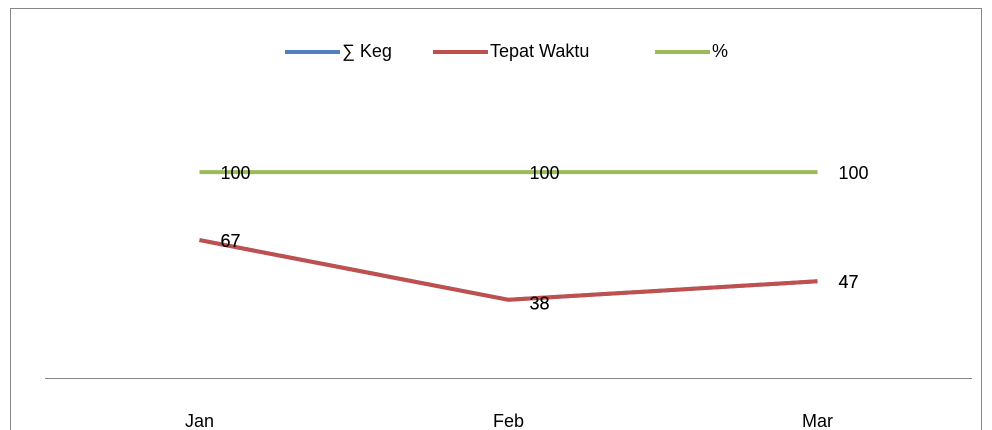 The image size is (992, 430). Describe the element at coordinates (231, 241) in the screenshot. I see `data-label: 67` at that location.